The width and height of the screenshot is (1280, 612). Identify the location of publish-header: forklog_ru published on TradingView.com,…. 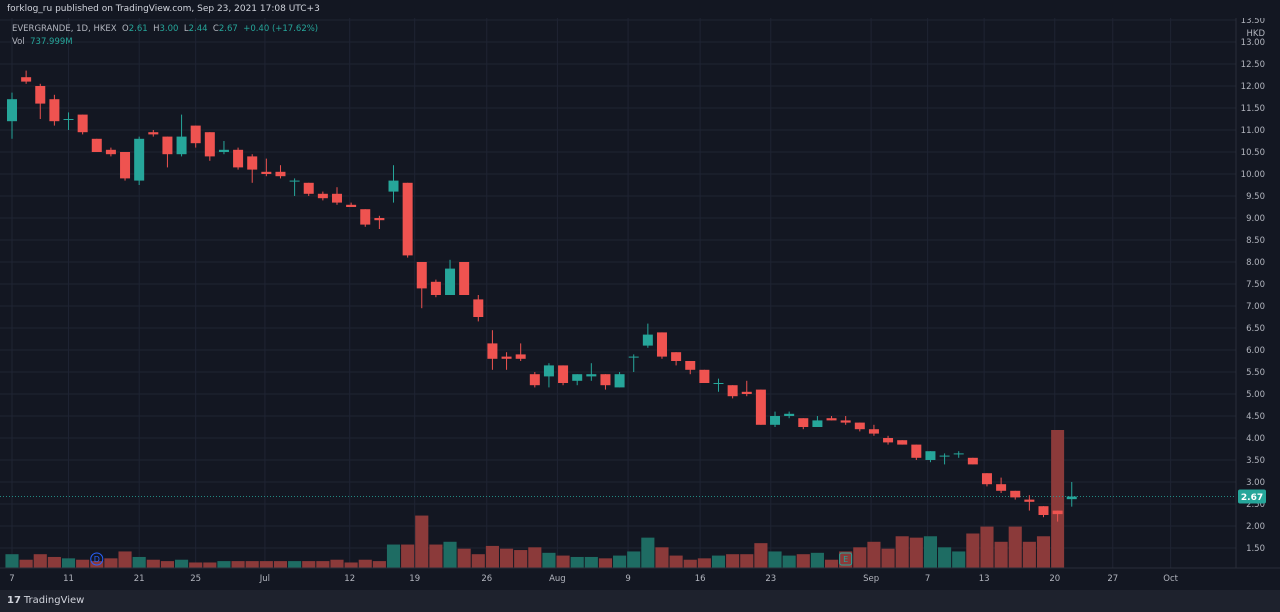
(640, 9).